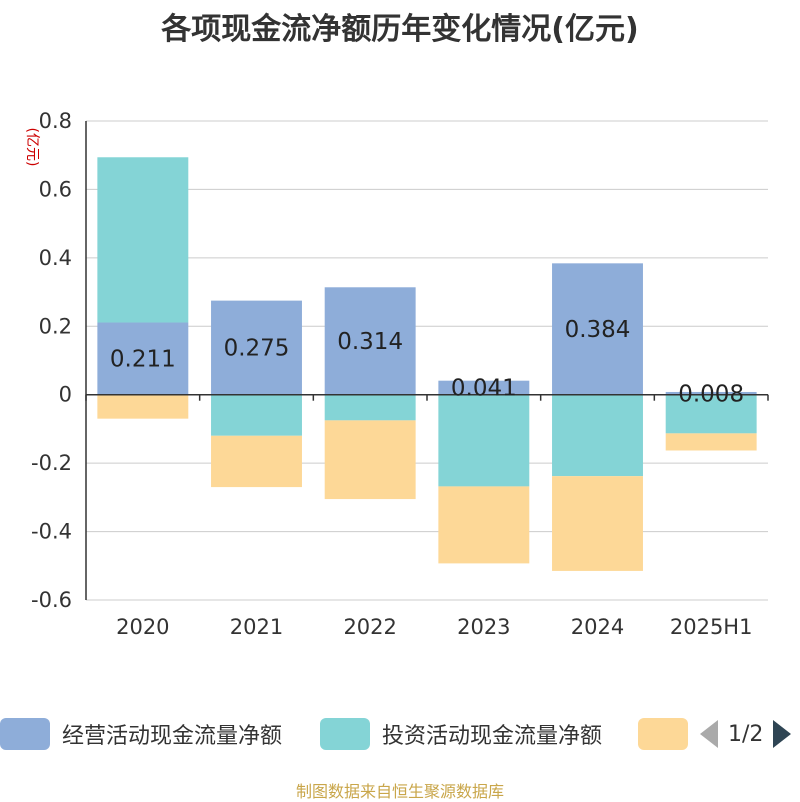 The image size is (800, 802). I want to click on bar-data-label: 0.275, so click(257, 349).